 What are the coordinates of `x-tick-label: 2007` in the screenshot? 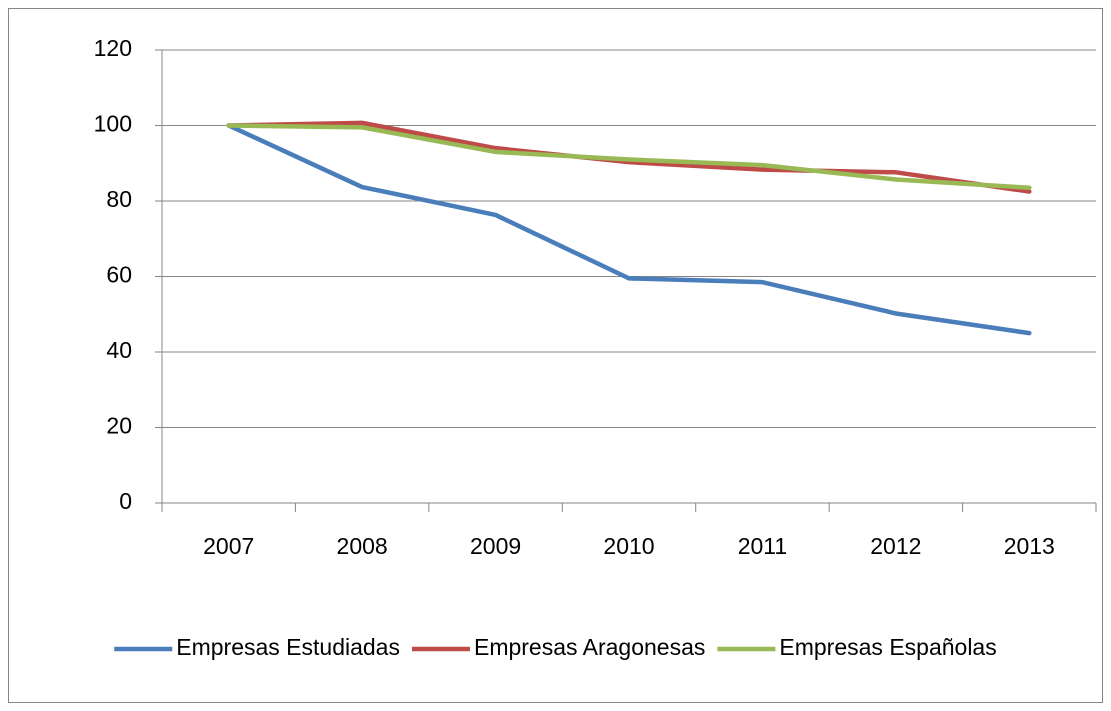 It's located at (228, 546).